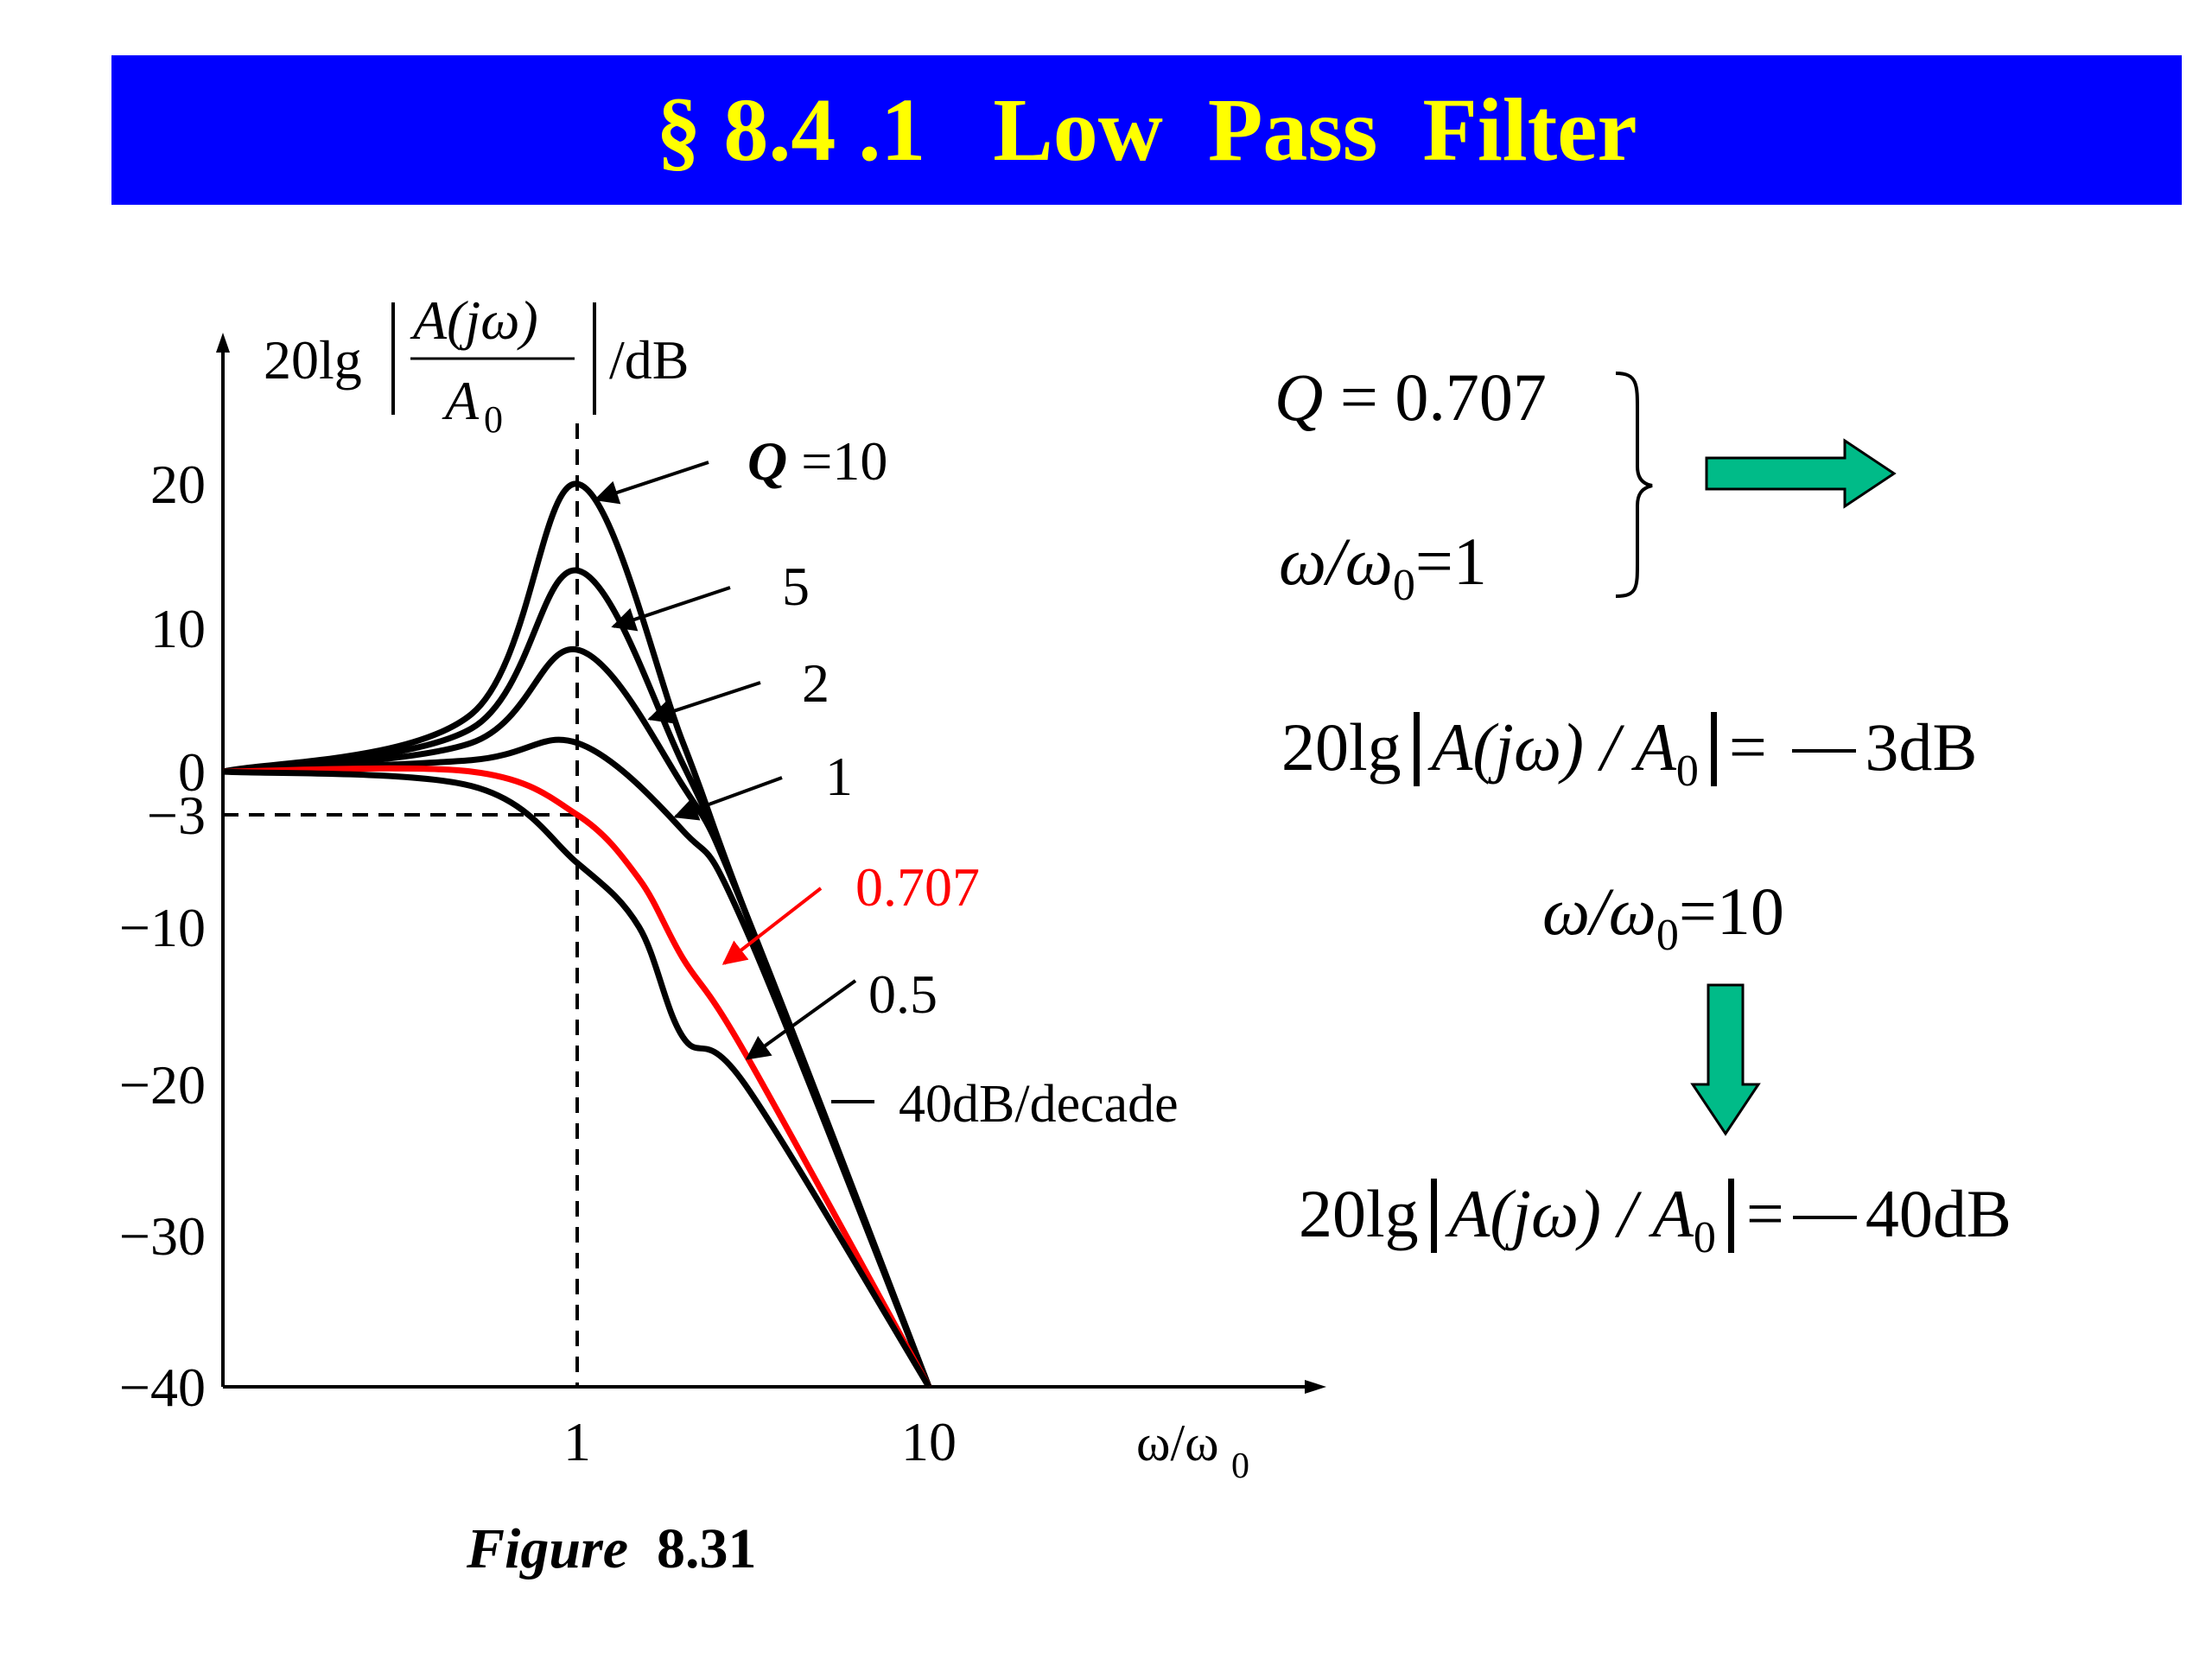  Describe the element at coordinates (1756, 747) in the screenshot. I see `result1-rest: =` at that location.